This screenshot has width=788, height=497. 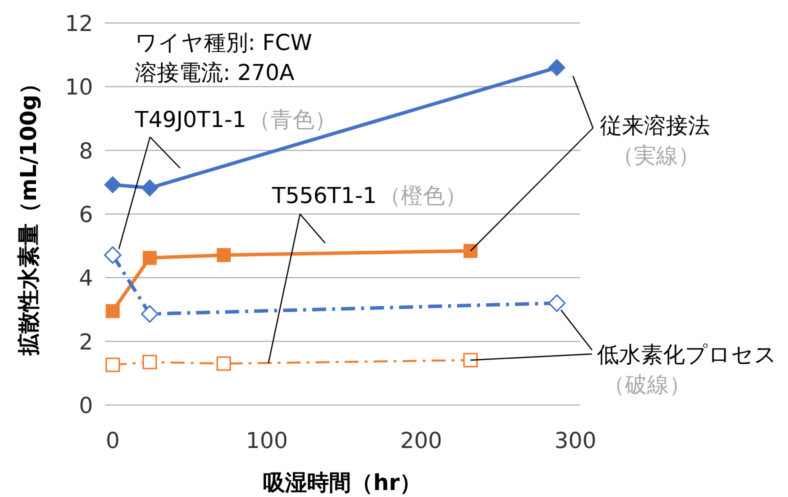 I want to click on annotation: 低水素化プロセス, so click(x=687, y=355).